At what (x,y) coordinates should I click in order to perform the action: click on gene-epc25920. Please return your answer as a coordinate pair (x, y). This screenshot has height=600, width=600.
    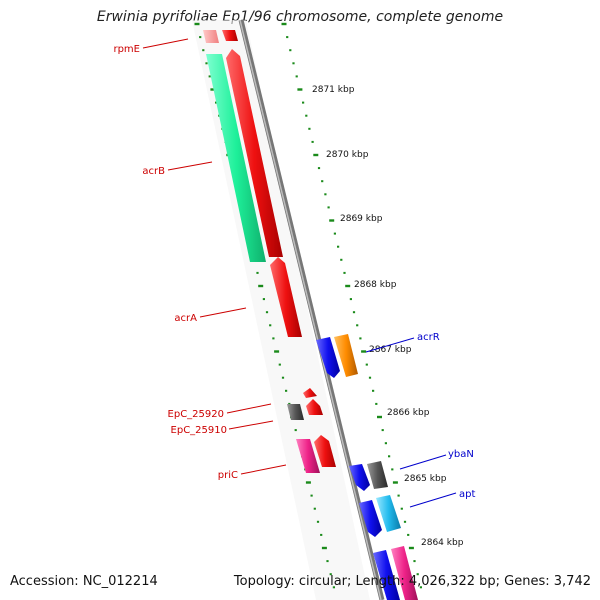
    Looking at the image, I should click on (295, 412).